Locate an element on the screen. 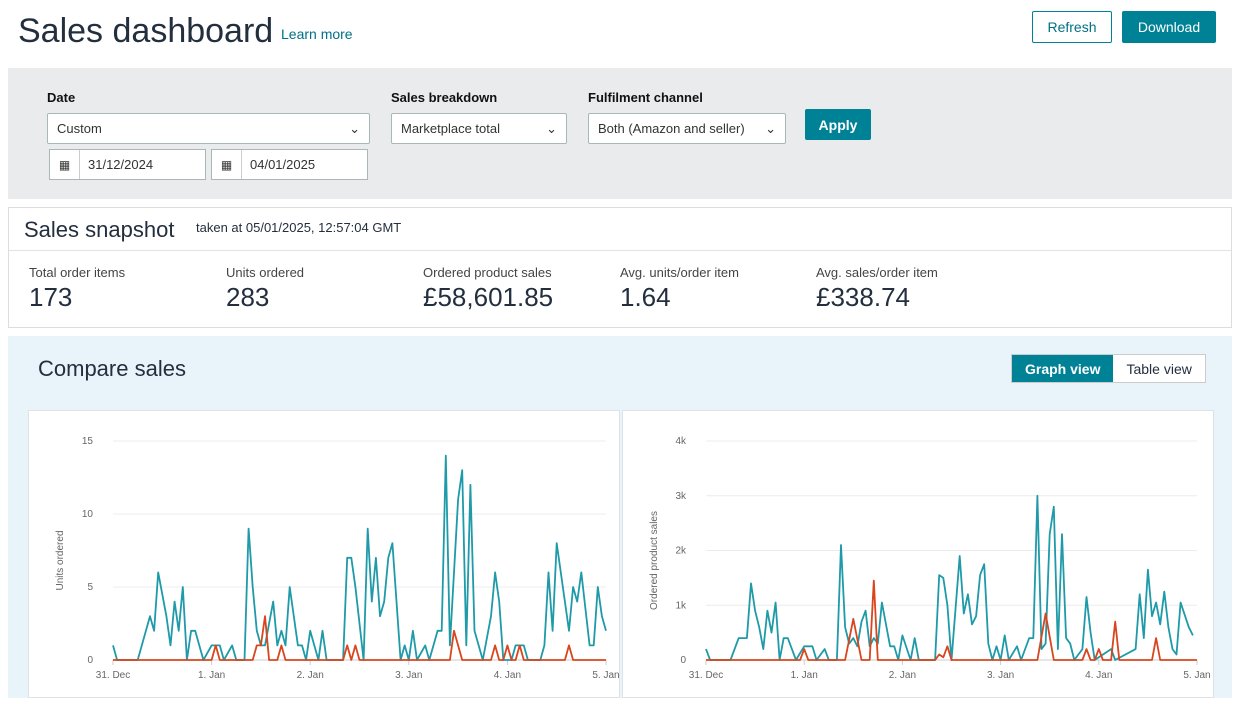 This screenshot has width=1242, height=704. fulfilment-channel-select: Both (Amazon and seller) ⌄ is located at coordinates (687, 128).